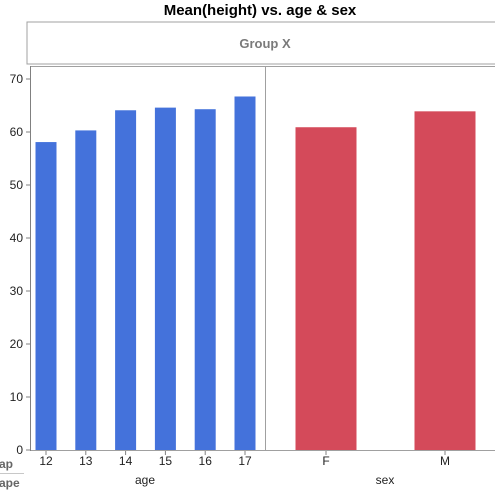 The image size is (495, 492). What do you see at coordinates (245, 461) in the screenshot?
I see `x-tick-label-age: 17` at bounding box center [245, 461].